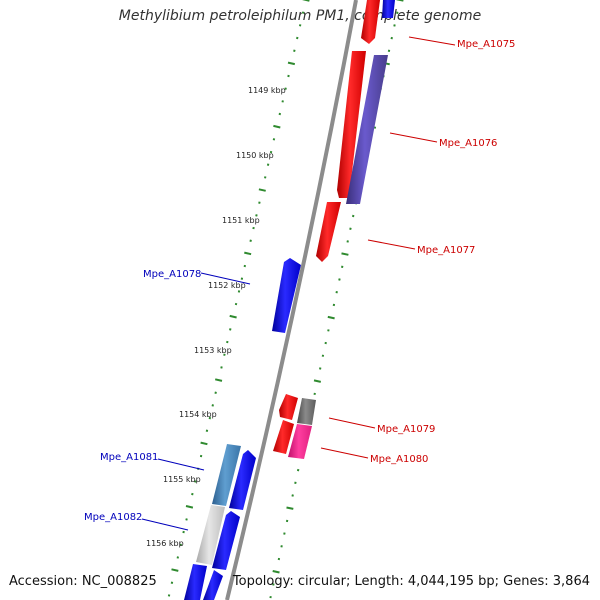  Describe the element at coordinates (388, 9) in the screenshot. I see `gene-top-blue` at that location.